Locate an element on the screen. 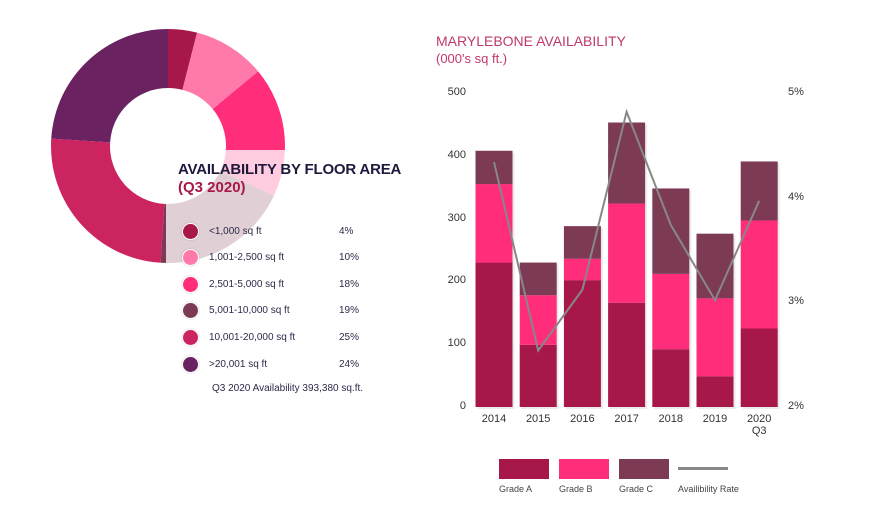  legend-label: 2,501-5,000 sq ft is located at coordinates (247, 284).